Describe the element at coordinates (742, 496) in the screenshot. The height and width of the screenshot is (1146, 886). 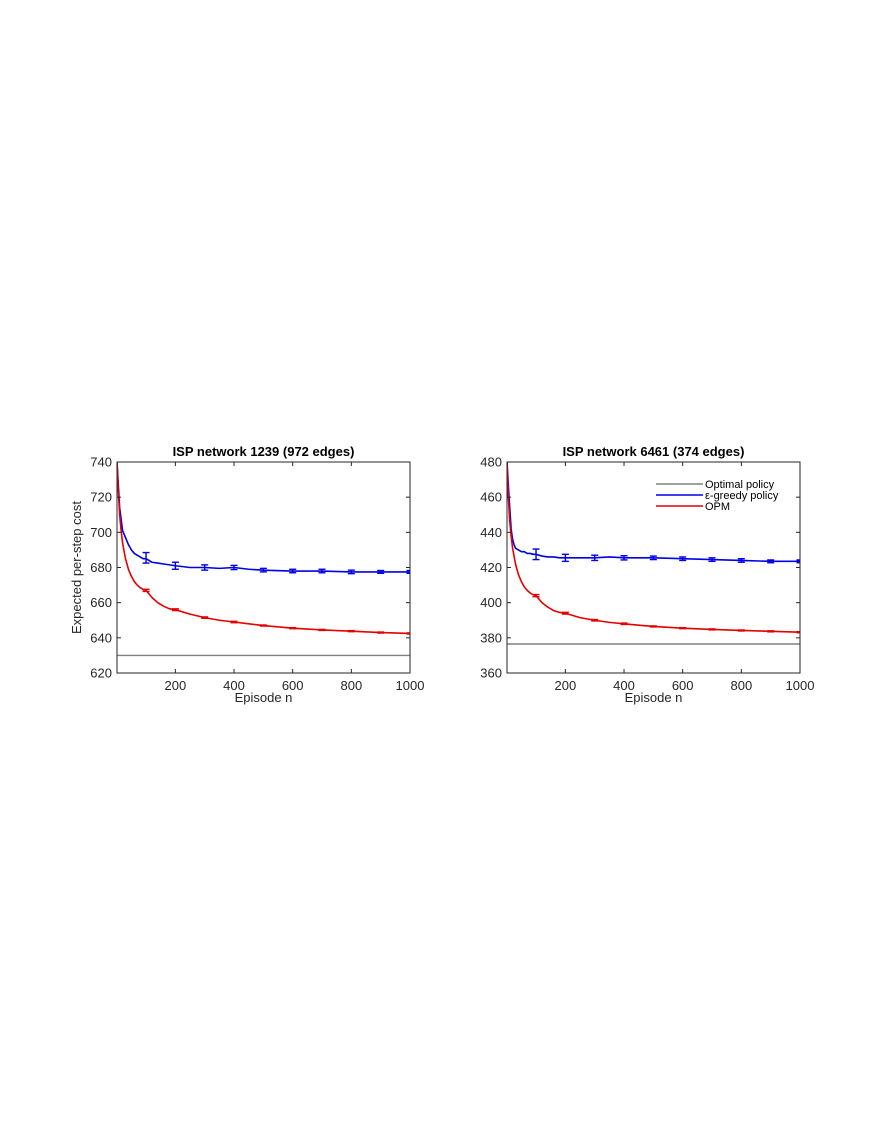
I see `legend-label: ε-greedy policy` at that location.